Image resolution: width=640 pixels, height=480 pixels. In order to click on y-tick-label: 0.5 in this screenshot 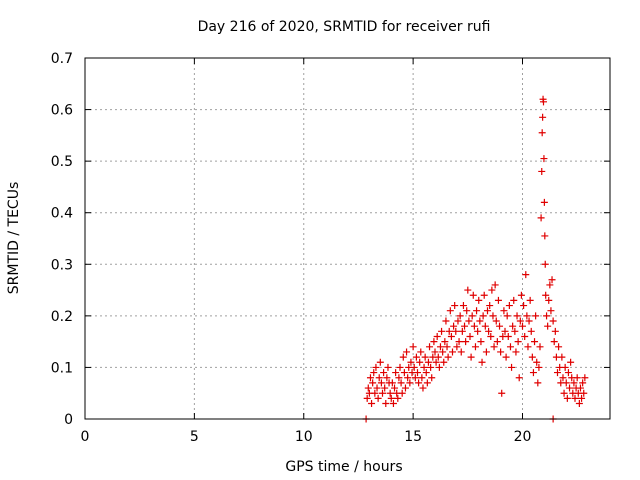, I will do `click(62, 162)`.